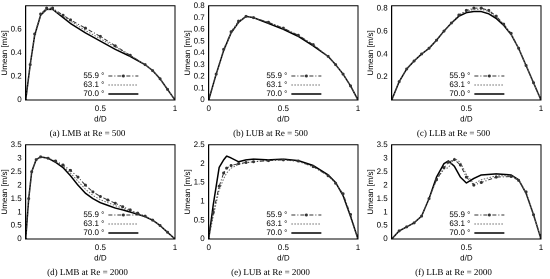  I want to click on y-tick-label: 0.3, so click(200, 64).